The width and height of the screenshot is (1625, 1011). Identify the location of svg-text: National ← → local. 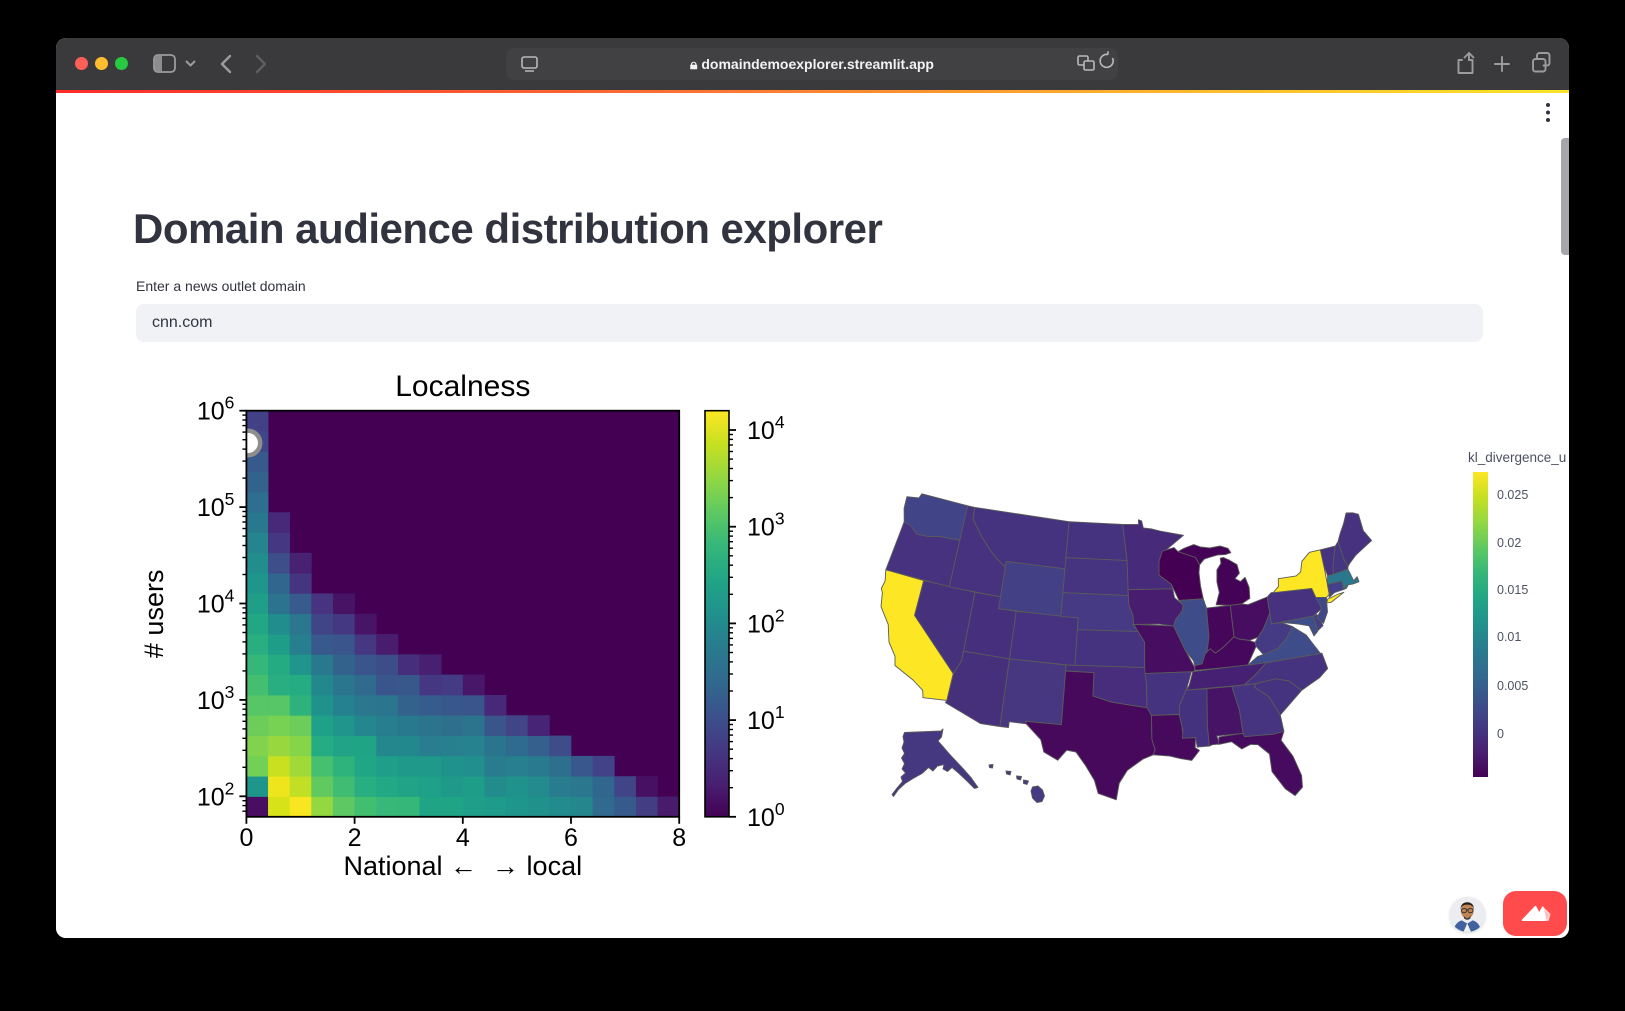
(462, 866).